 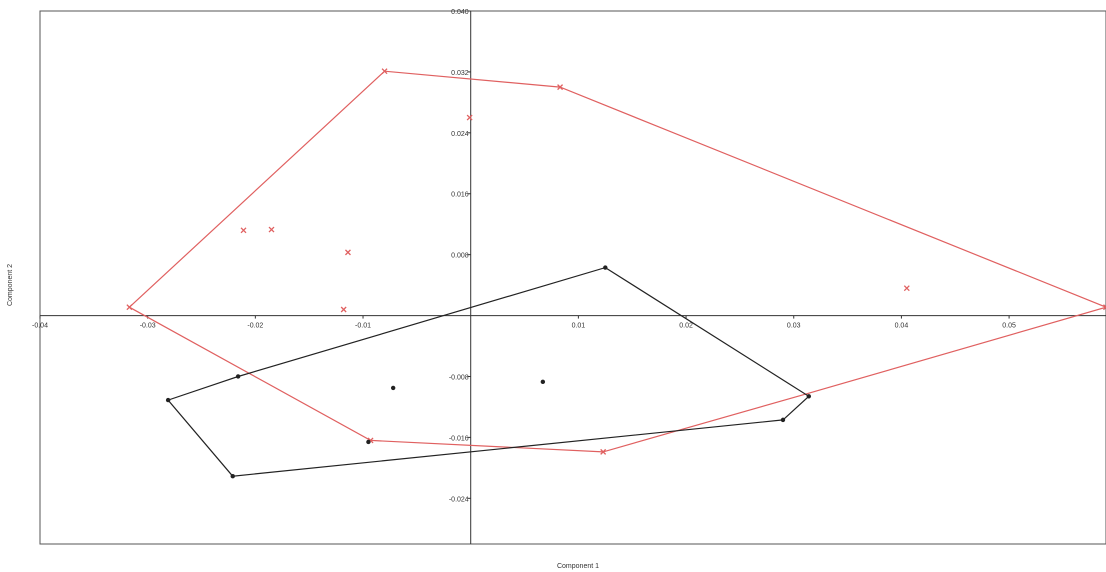 I want to click on x-tick-label: -0.02, so click(x=255, y=326).